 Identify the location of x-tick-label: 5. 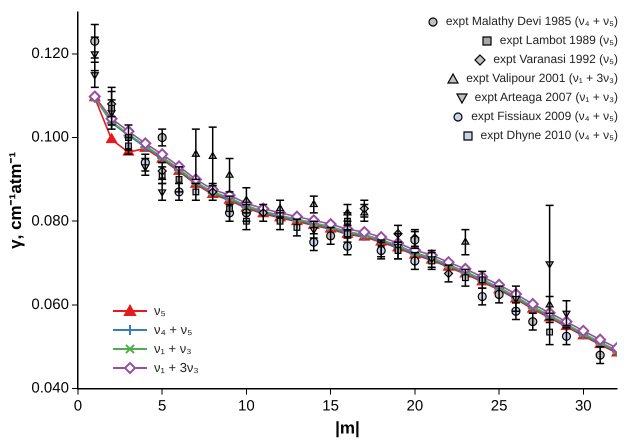
(162, 406).